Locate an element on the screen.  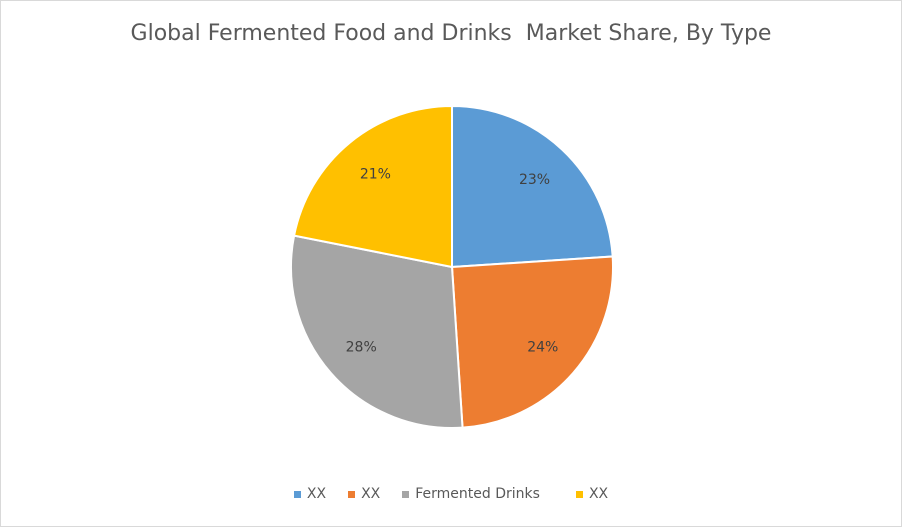
data-label: 23% is located at coordinates (534, 180).